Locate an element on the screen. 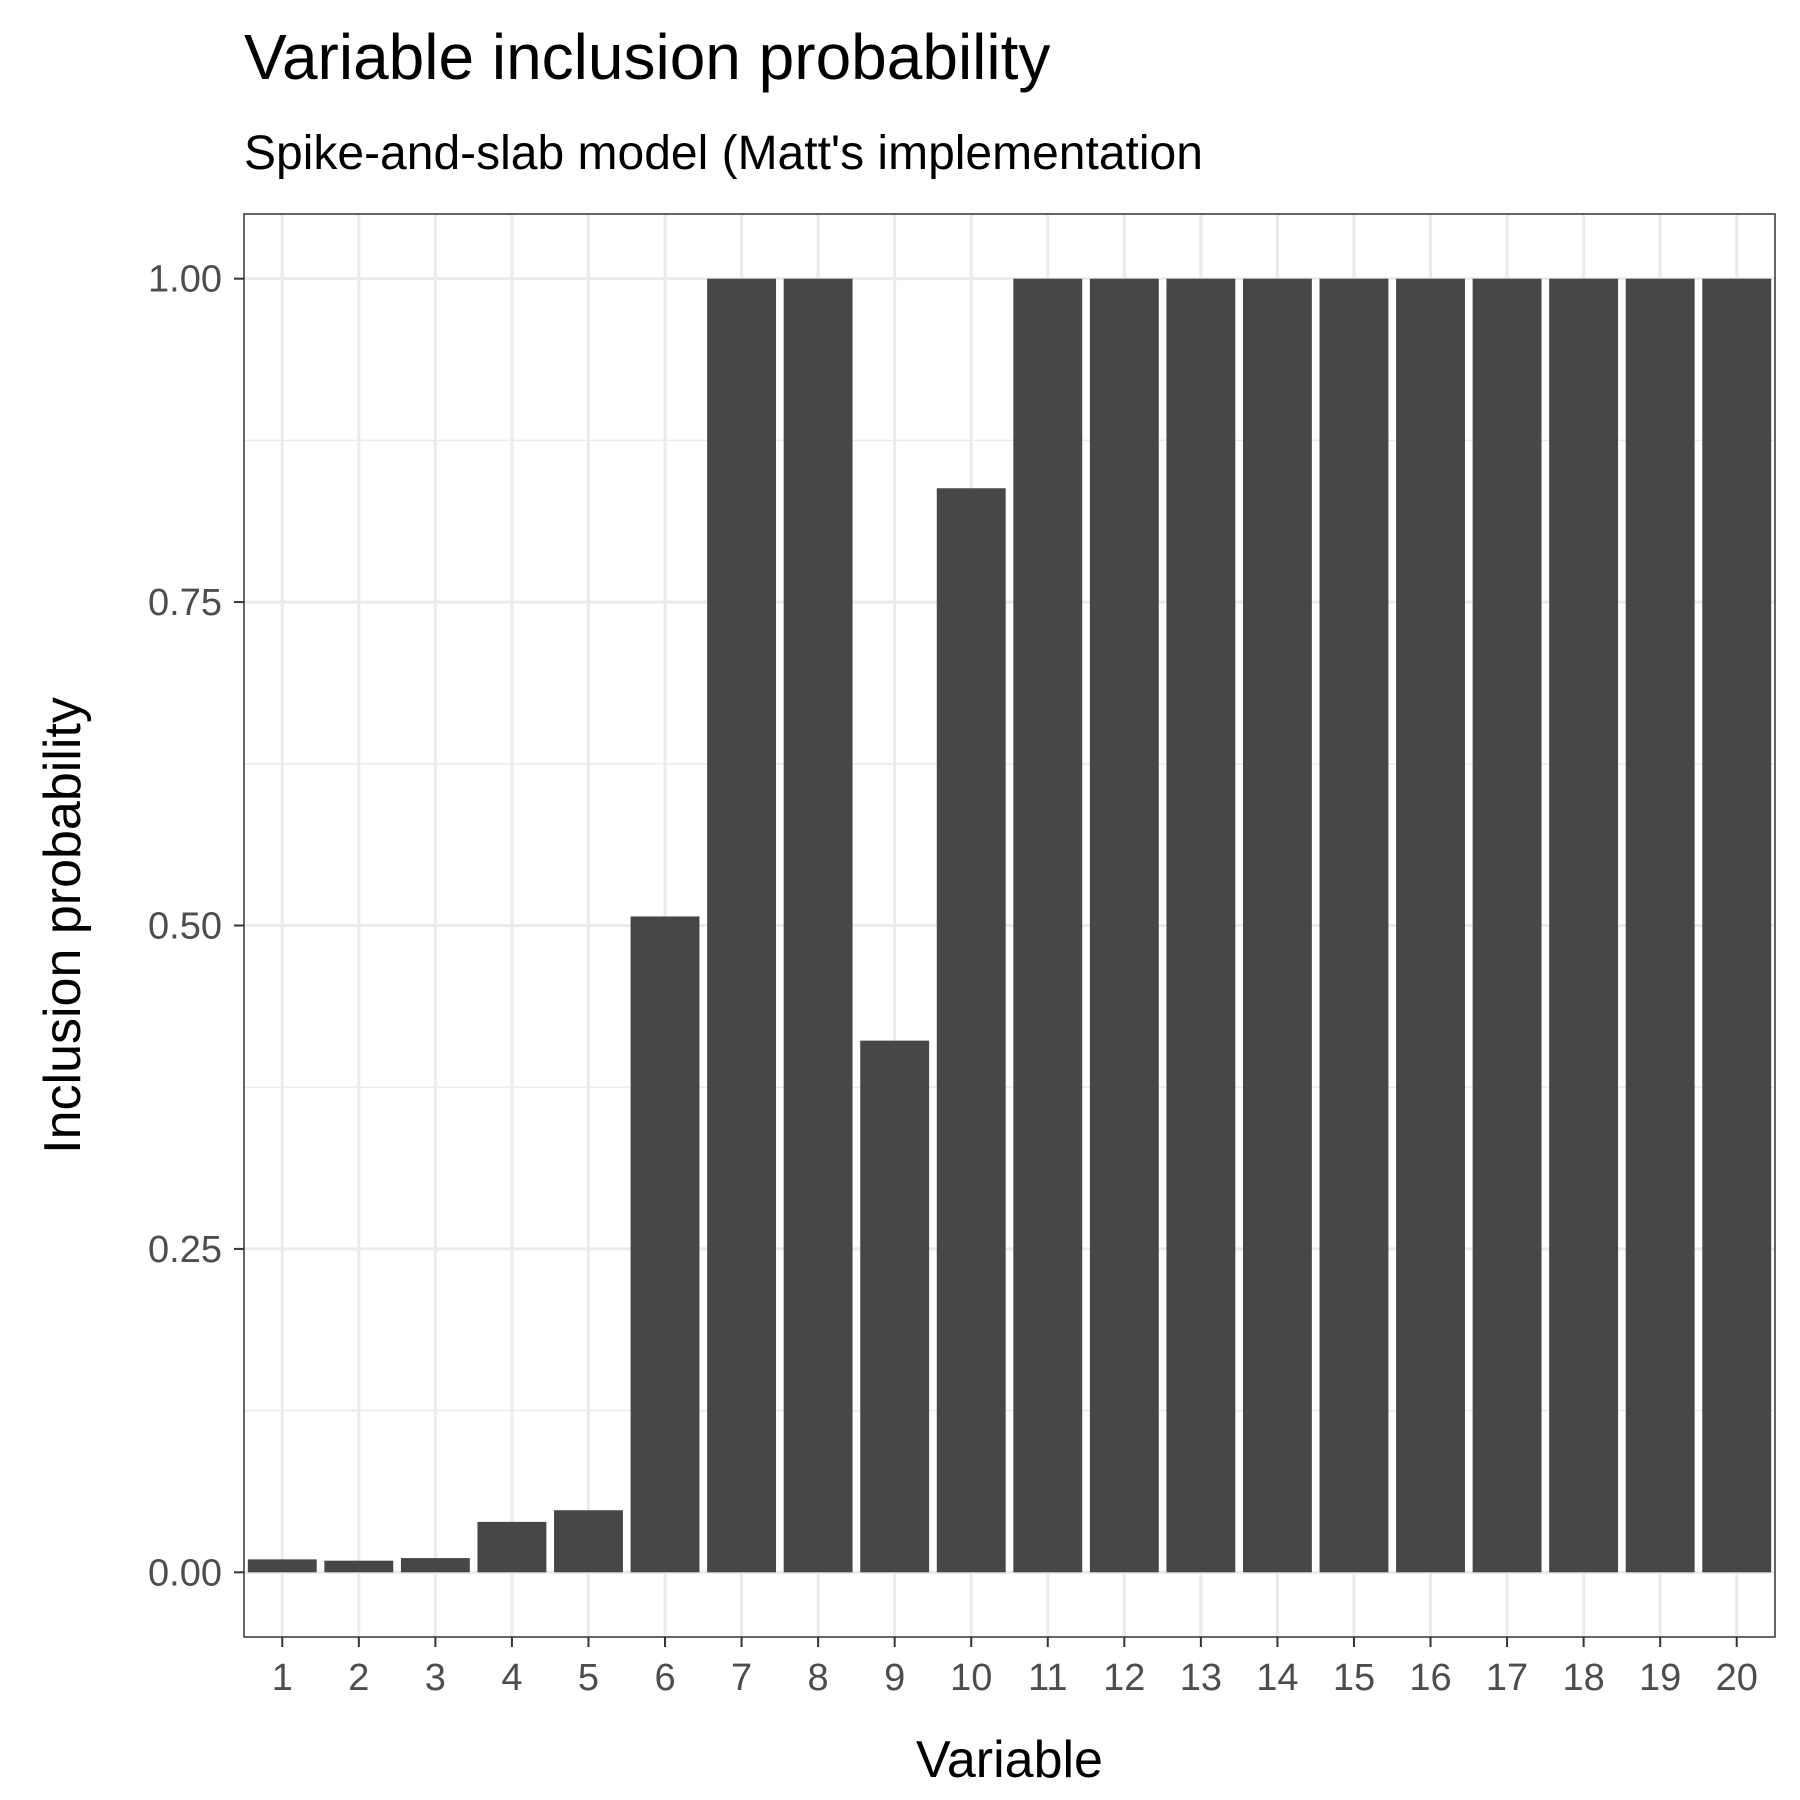 Image resolution: width=1800 pixels, height=1800 pixels. x-tick-label: 18 is located at coordinates (1583, 1678).